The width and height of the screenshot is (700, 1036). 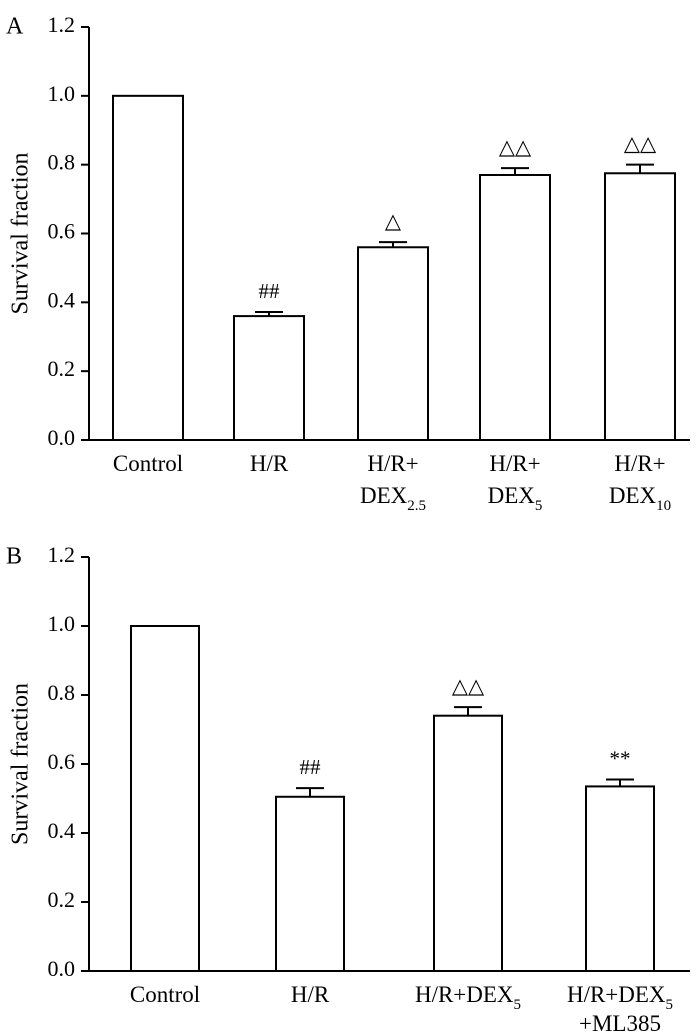 I want to click on panel-label-b: B, so click(x=14, y=557).